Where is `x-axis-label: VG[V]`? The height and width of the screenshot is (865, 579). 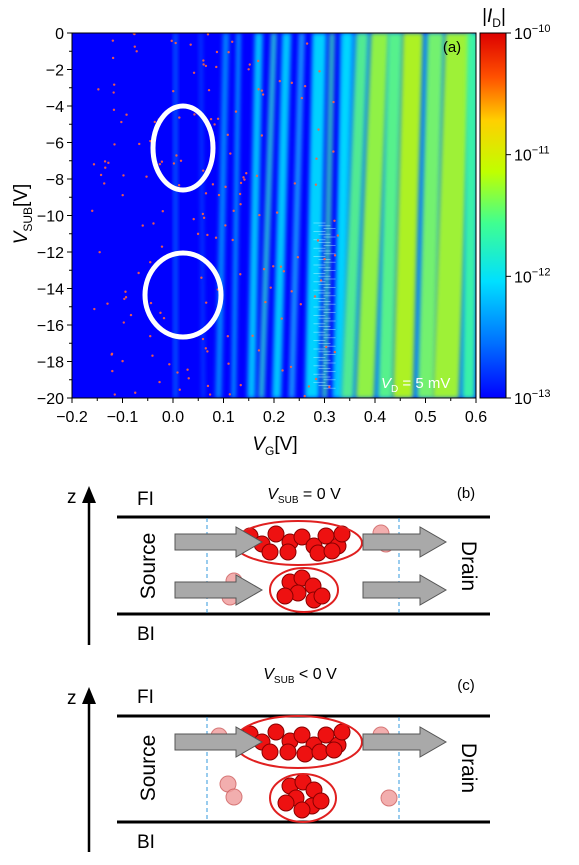 x-axis-label: VG[V] is located at coordinates (274, 446).